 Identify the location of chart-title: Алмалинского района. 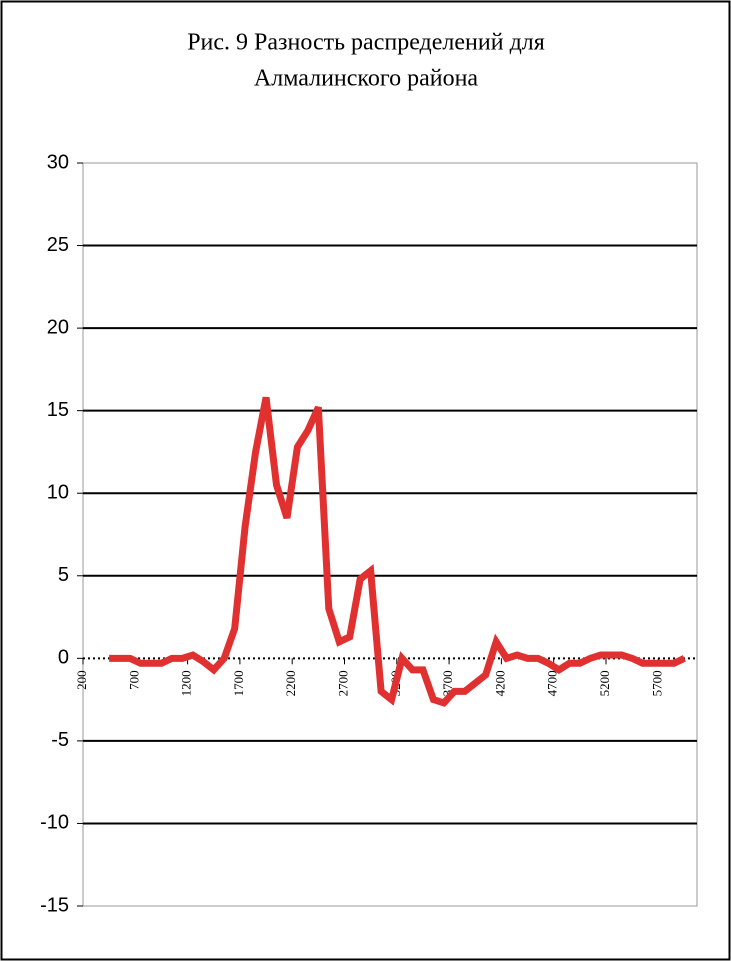
(366, 79).